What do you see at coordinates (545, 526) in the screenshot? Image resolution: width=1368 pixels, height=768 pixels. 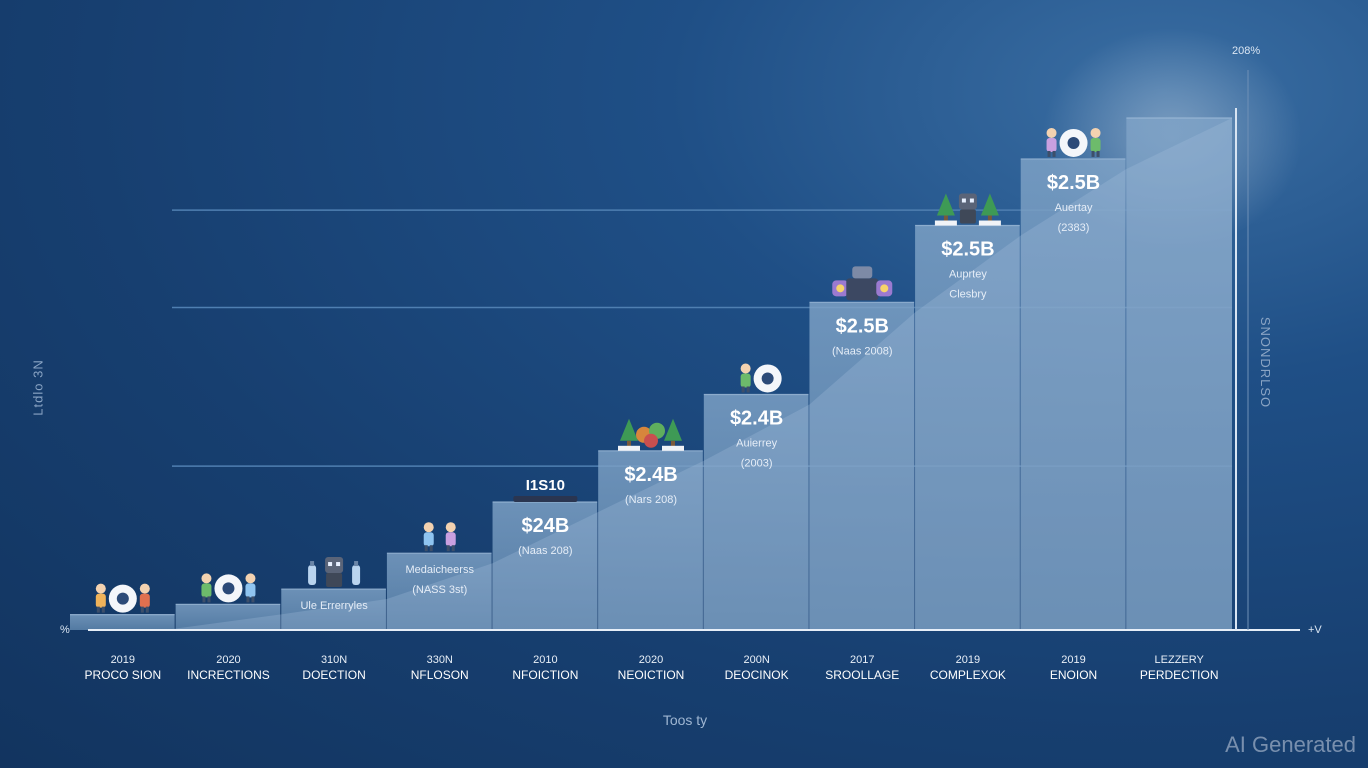 I see `value-label: $24B` at bounding box center [545, 526].